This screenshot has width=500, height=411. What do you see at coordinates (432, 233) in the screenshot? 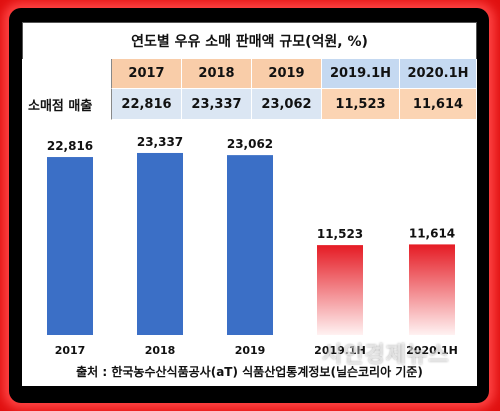
I see `data-label-2020-1h: 11,614` at bounding box center [432, 233].